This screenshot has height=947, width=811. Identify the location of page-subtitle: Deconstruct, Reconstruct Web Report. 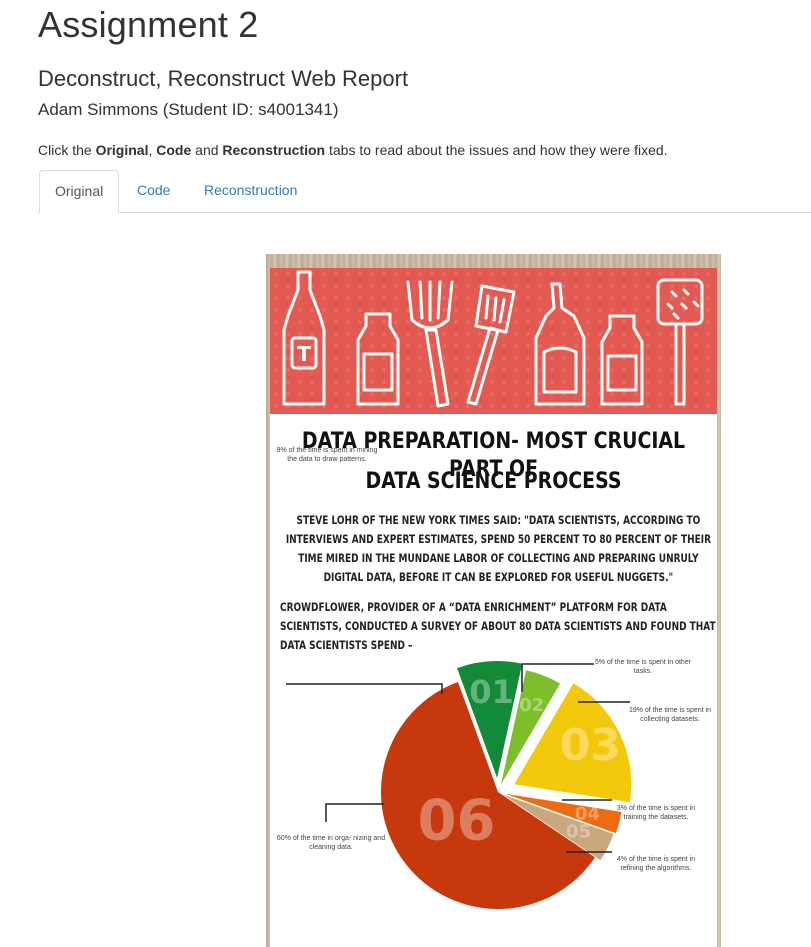
(223, 78).